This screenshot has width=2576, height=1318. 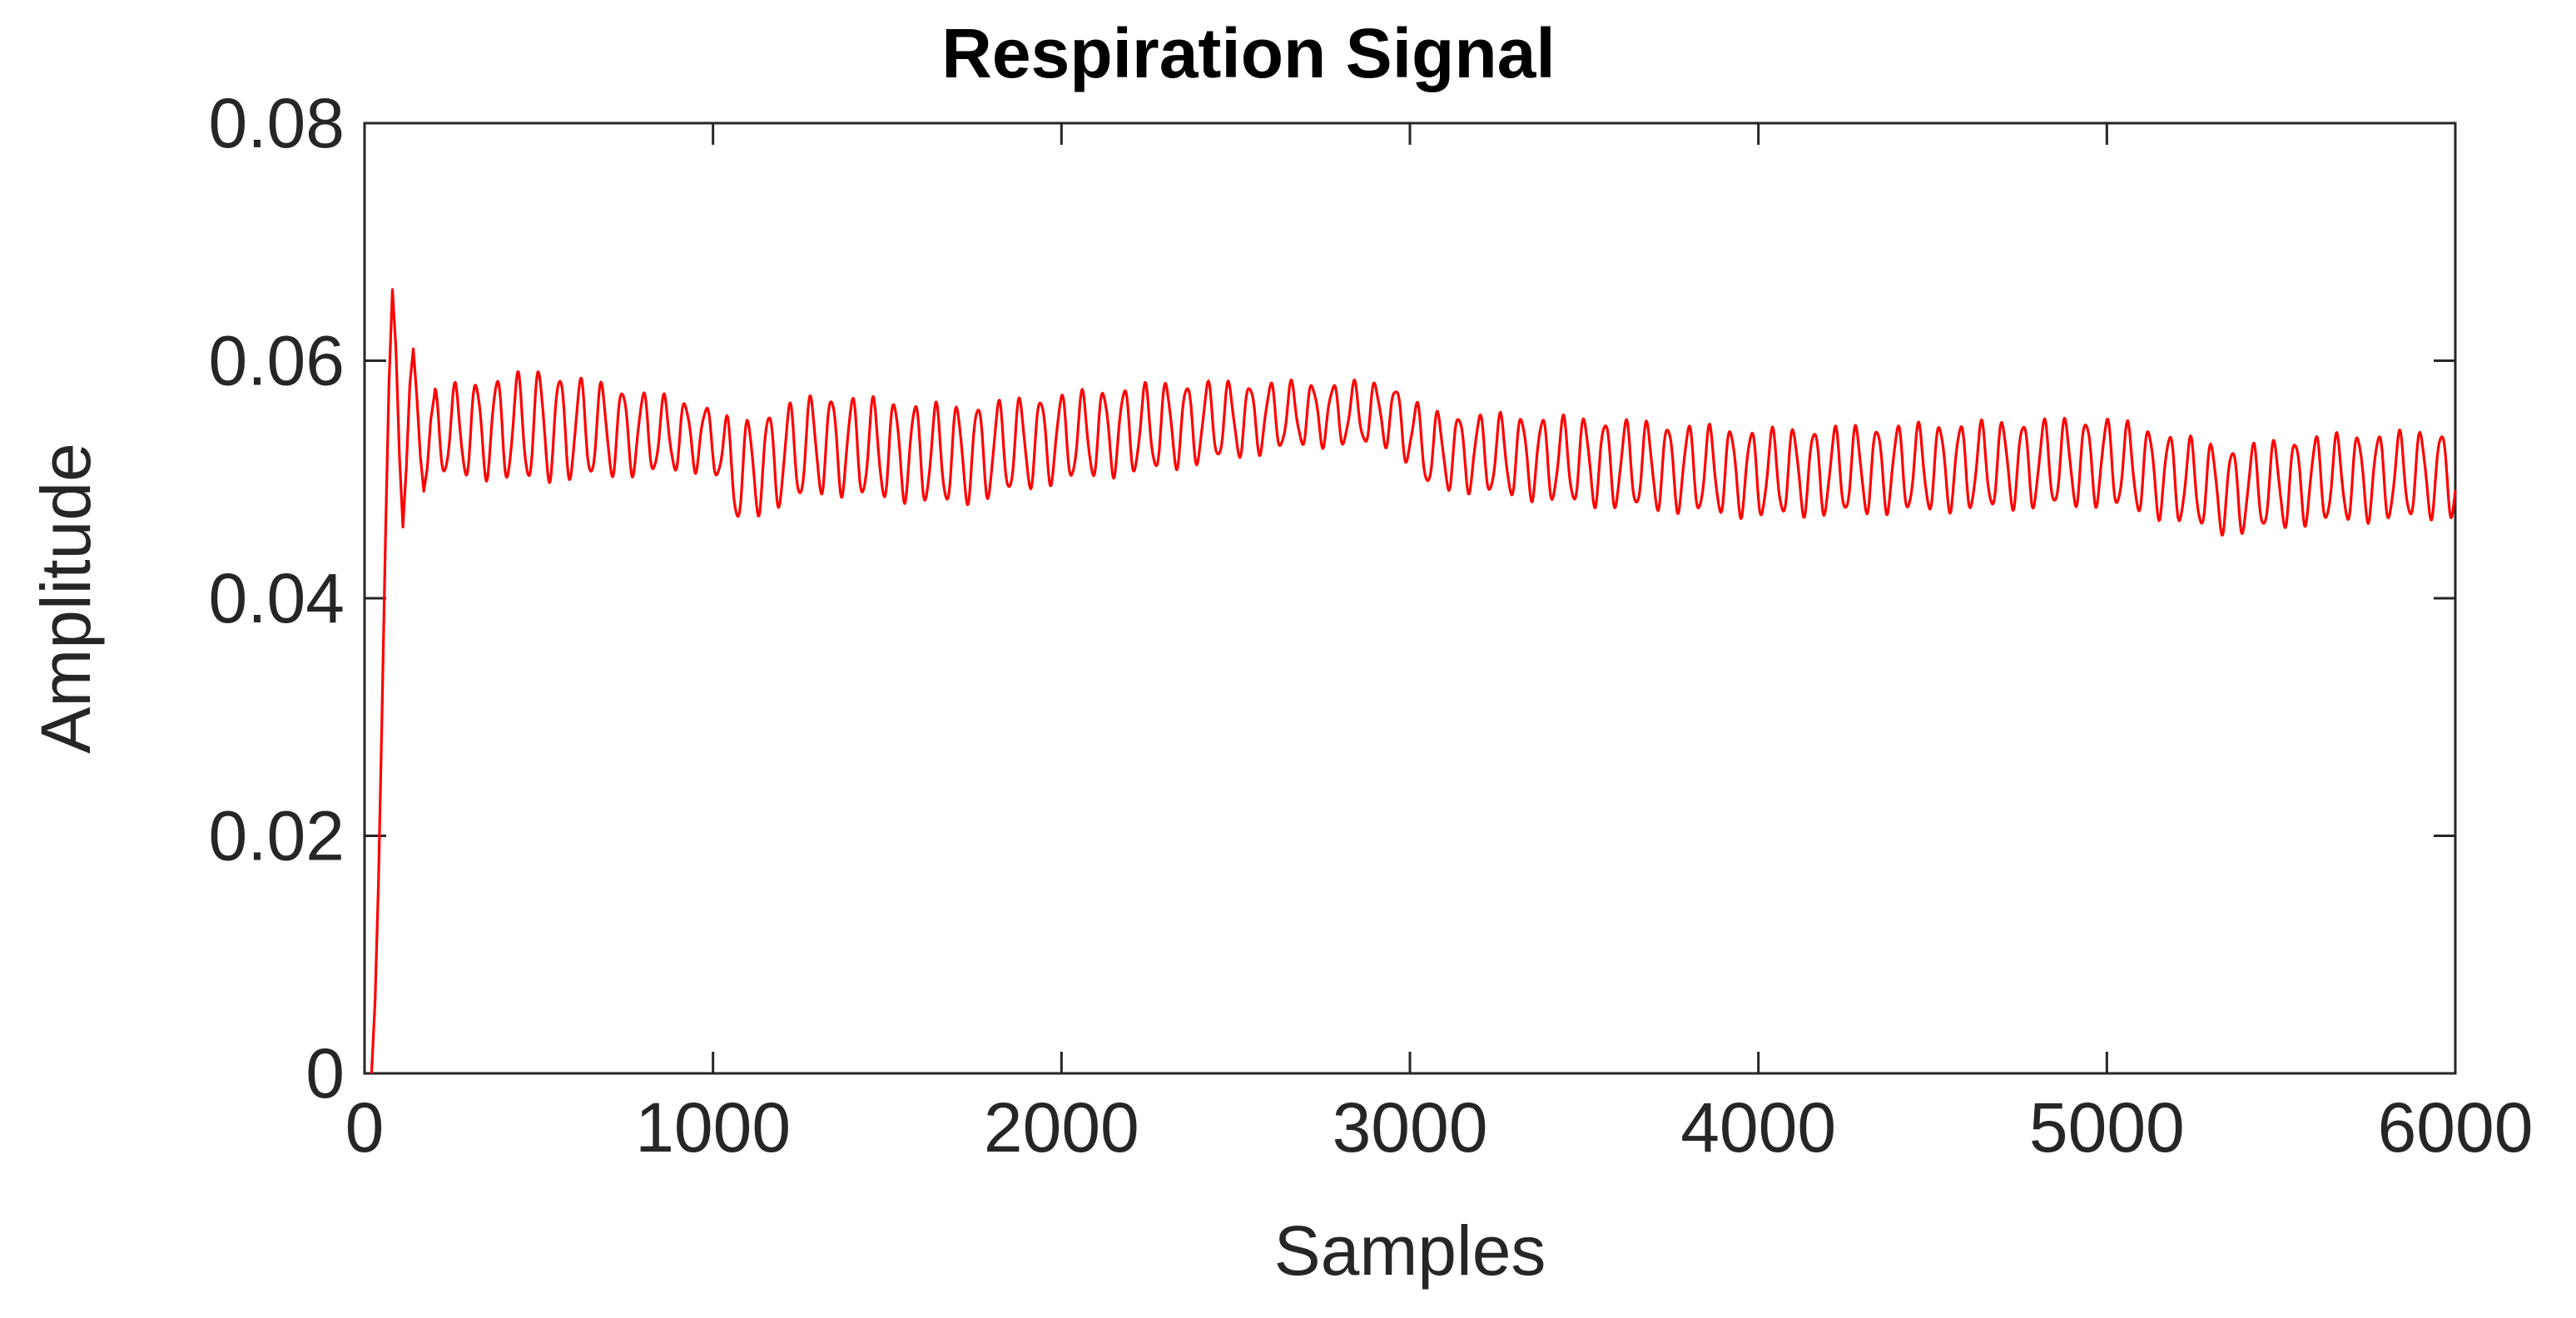 What do you see at coordinates (66, 598) in the screenshot?
I see `y-axis-label: Amplitude` at bounding box center [66, 598].